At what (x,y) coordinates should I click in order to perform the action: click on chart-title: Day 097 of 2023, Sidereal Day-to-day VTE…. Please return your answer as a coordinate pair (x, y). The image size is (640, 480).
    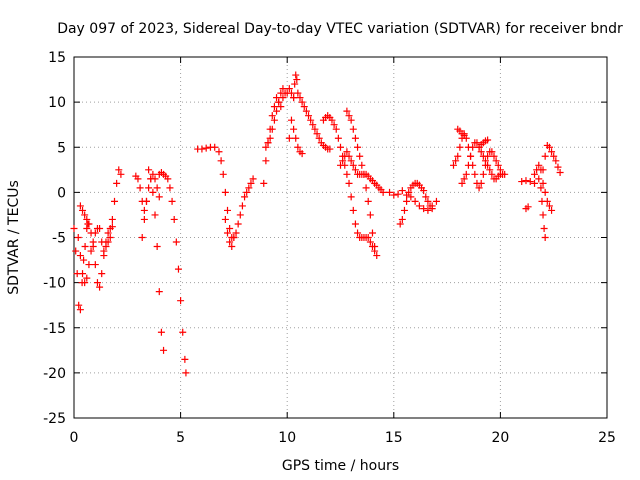
    Looking at the image, I should click on (340, 29).